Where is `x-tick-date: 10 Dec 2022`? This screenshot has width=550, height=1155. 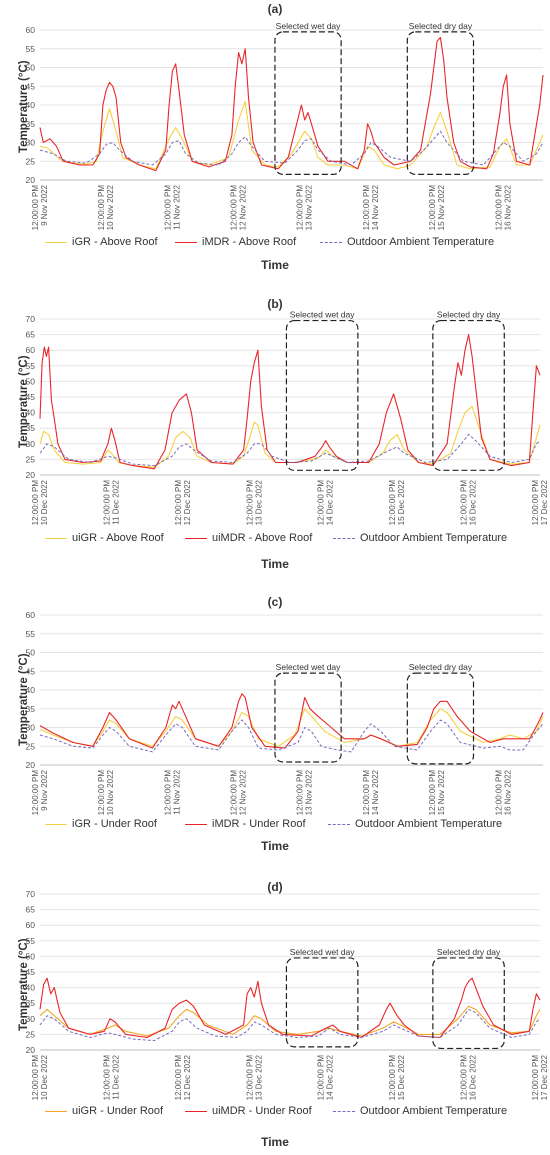
x-tick-date: 10 Dec 2022 is located at coordinates (44, 1077).